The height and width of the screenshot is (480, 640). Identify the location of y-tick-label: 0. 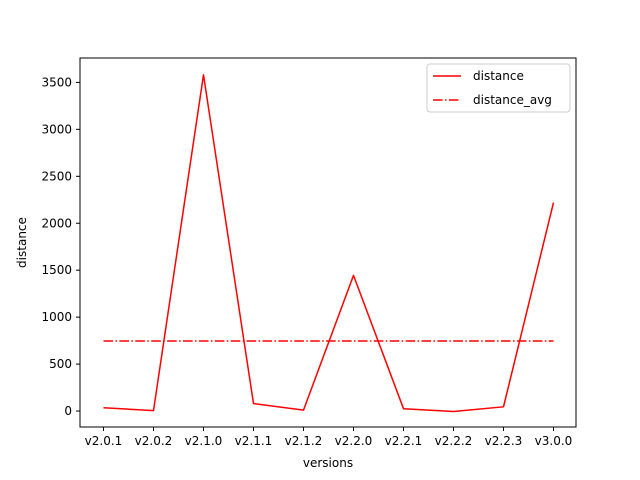
(68, 411).